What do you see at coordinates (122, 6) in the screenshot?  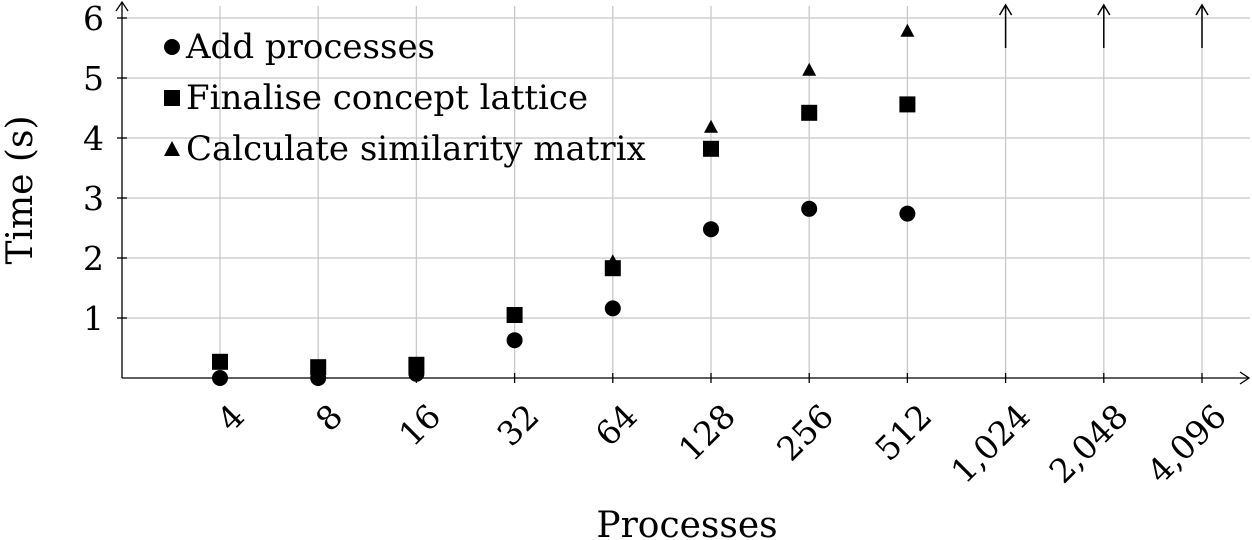 I see `y-axis-arrow` at bounding box center [122, 6].